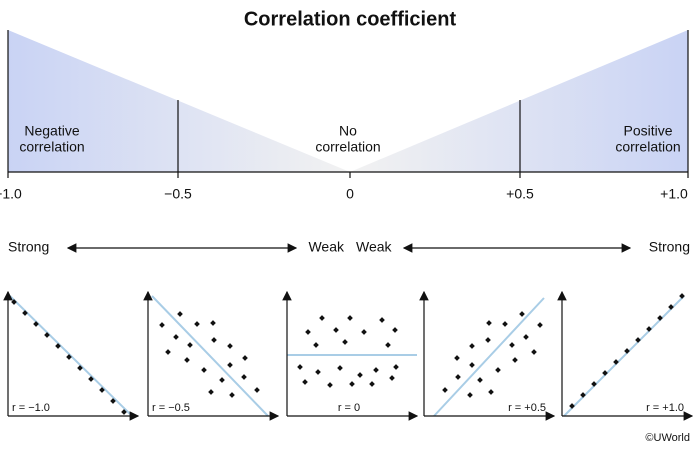 The height and width of the screenshot is (450, 700). Describe the element at coordinates (374, 247) in the screenshot. I see `strength-label: Weak` at that location.